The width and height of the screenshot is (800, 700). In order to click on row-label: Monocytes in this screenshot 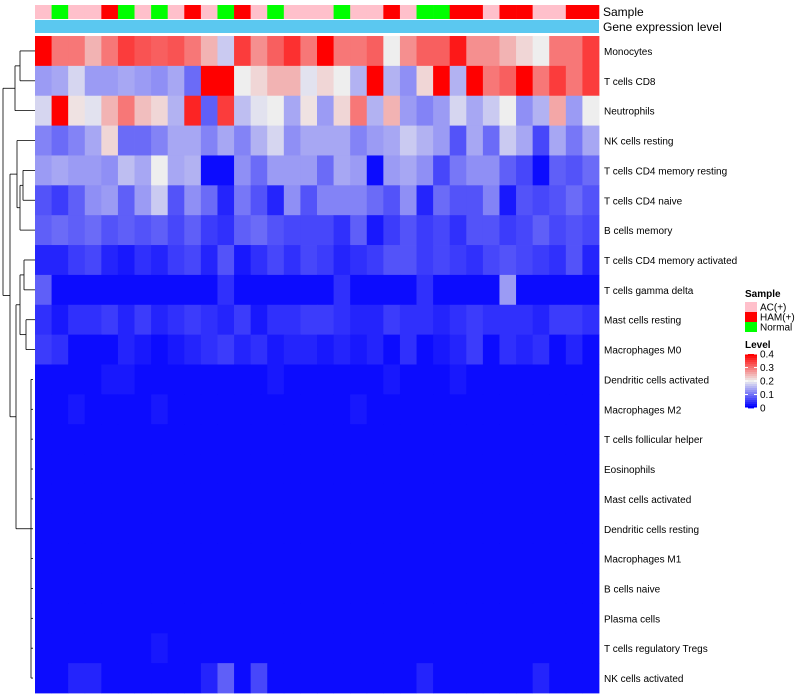, I will do `click(628, 52)`.